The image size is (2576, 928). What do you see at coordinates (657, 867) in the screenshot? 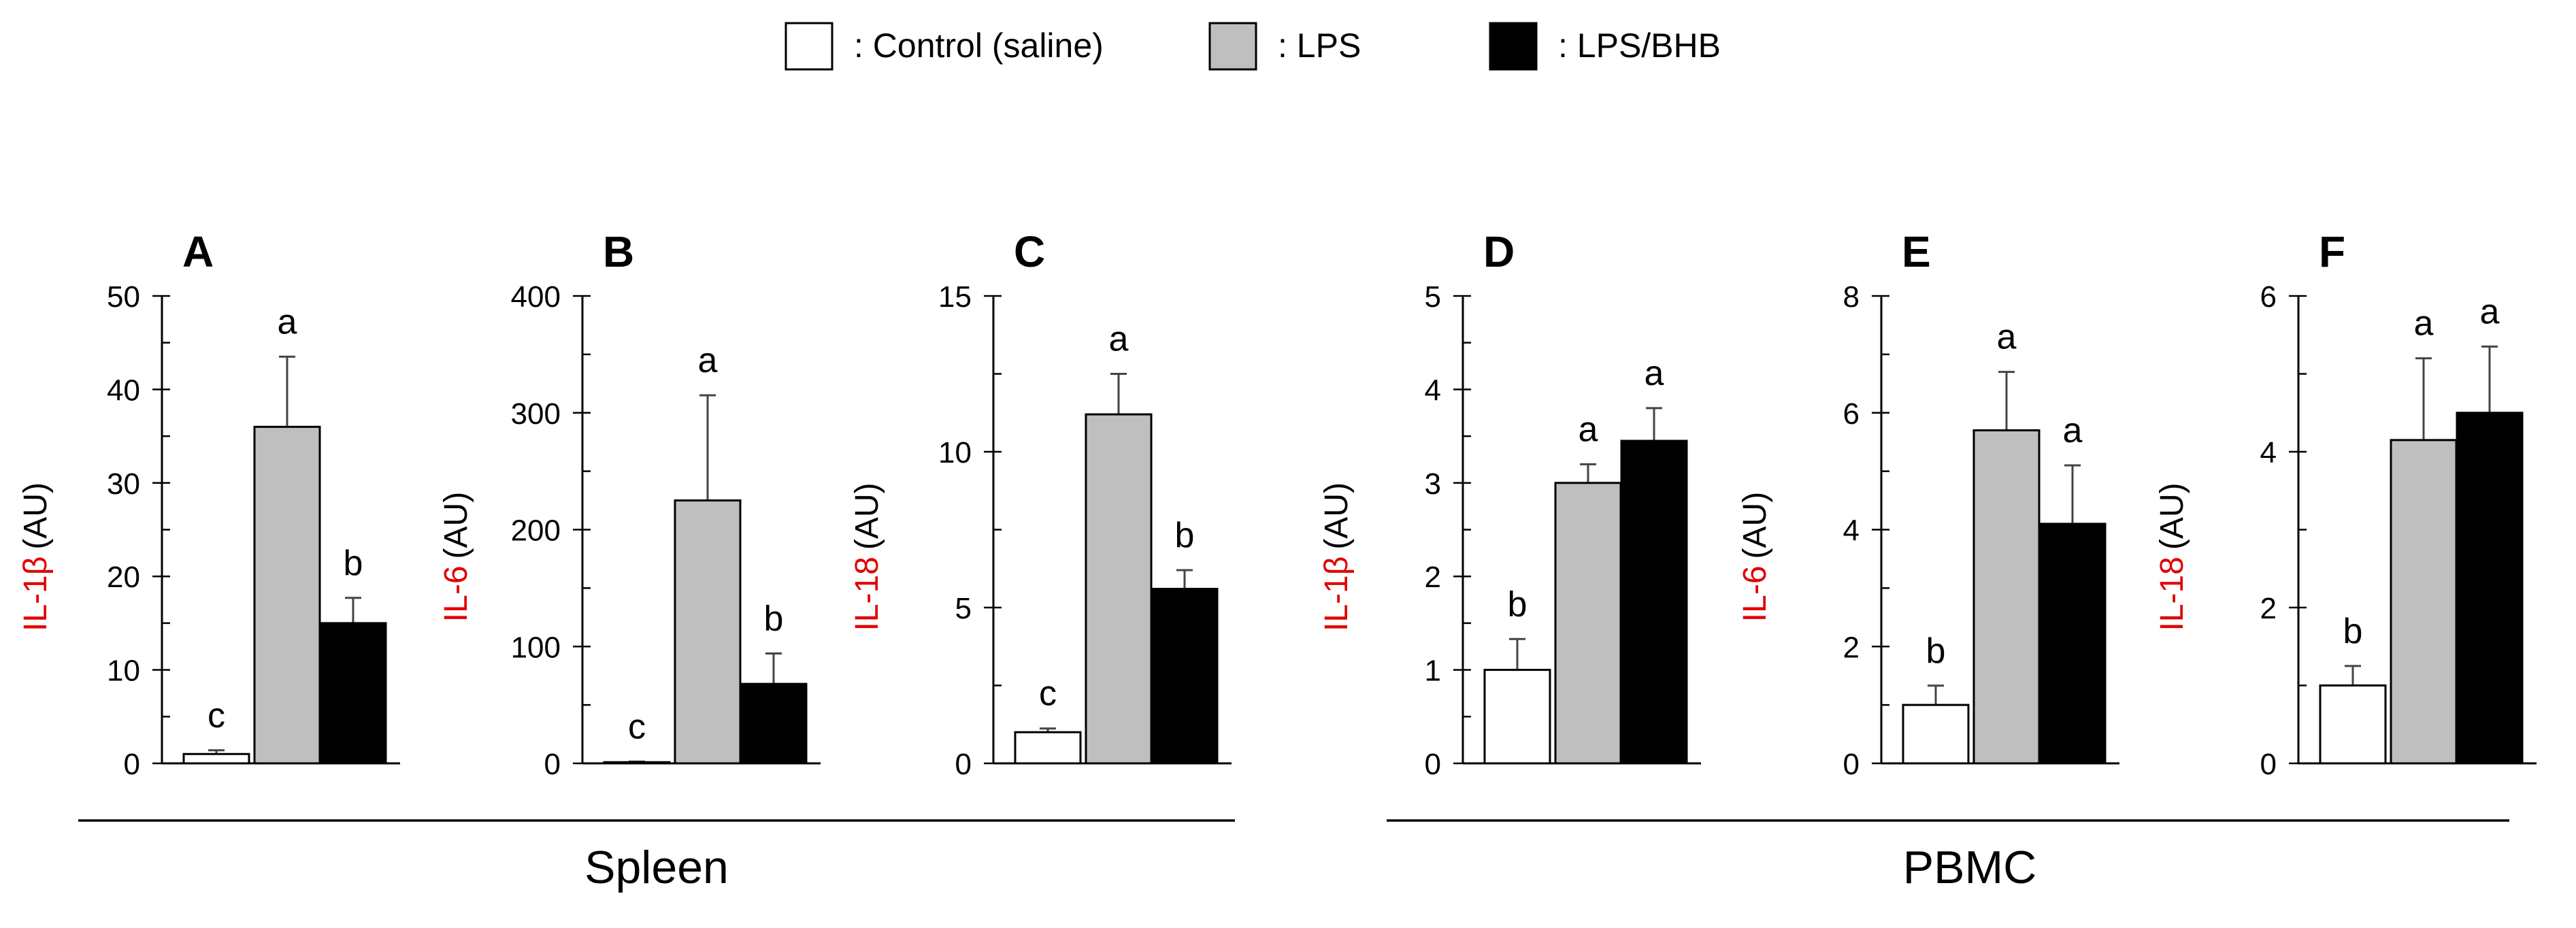
I see `group-label-1: Spleen` at bounding box center [657, 867].